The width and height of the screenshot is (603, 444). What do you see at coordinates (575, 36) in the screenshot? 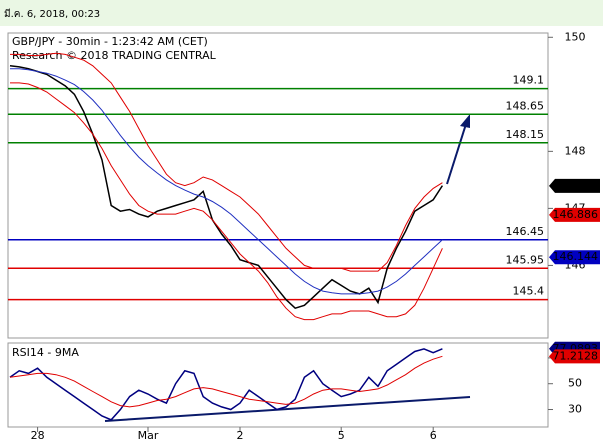
I see `y-tick-label: 150` at bounding box center [575, 36].